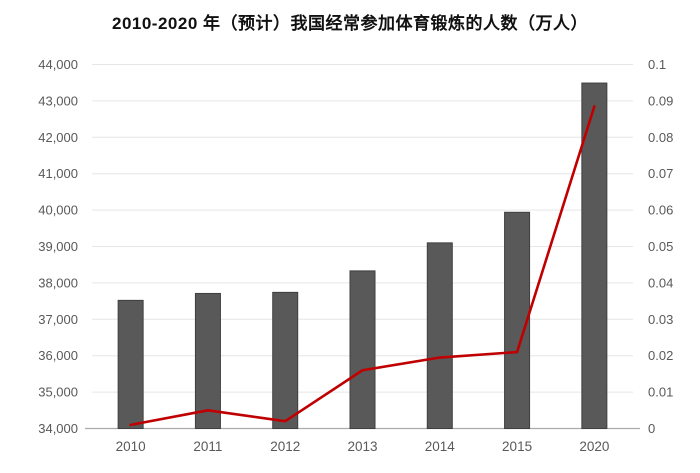 The image size is (700, 473). What do you see at coordinates (285, 360) in the screenshot?
I see `bar-2012` at bounding box center [285, 360].